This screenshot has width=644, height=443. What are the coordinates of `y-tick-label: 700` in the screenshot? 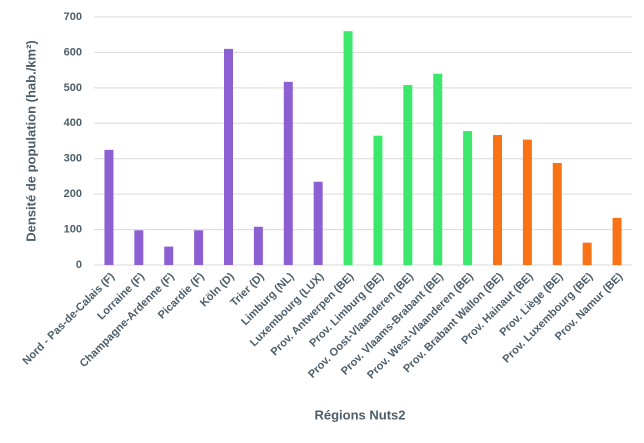 It's located at (73, 17).